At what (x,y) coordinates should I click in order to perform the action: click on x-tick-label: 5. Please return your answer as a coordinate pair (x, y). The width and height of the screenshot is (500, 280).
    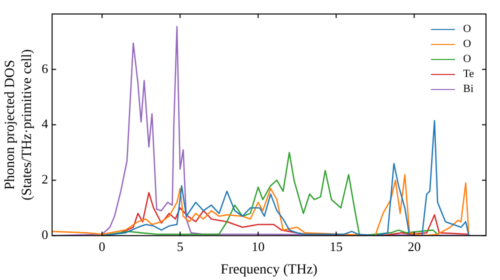
    Looking at the image, I should click on (180, 246).